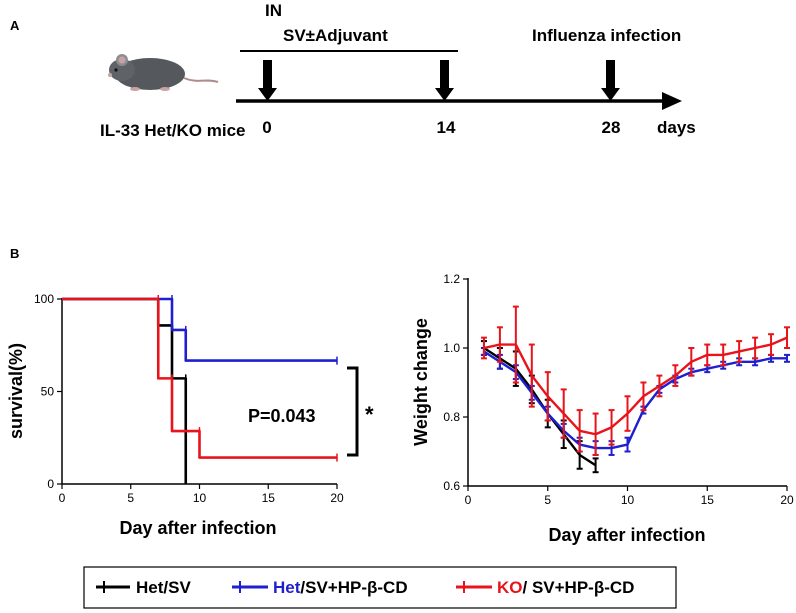 The width and height of the screenshot is (796, 613). I want to click on p-value-annotation: P=0.043, so click(282, 416).